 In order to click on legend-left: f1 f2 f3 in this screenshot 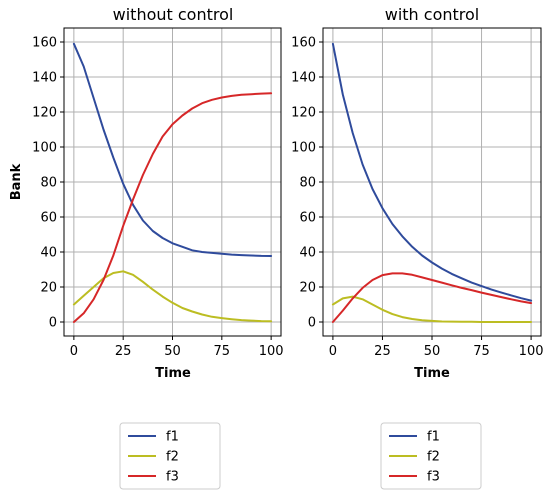, I will do `click(170, 456)`.